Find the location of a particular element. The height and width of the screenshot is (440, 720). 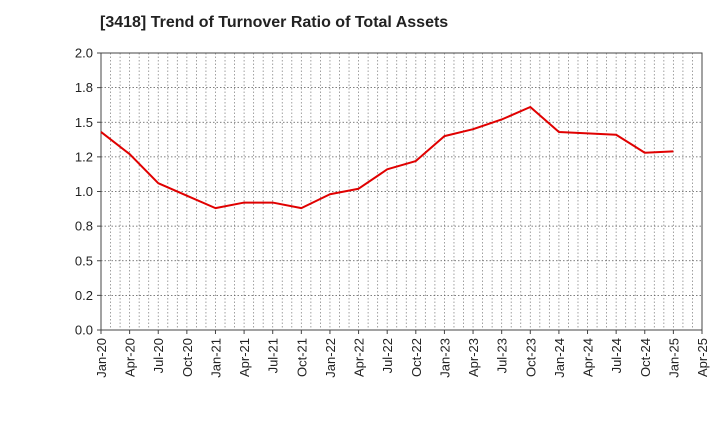

y-tick-label: 0.5 is located at coordinates (84, 260).